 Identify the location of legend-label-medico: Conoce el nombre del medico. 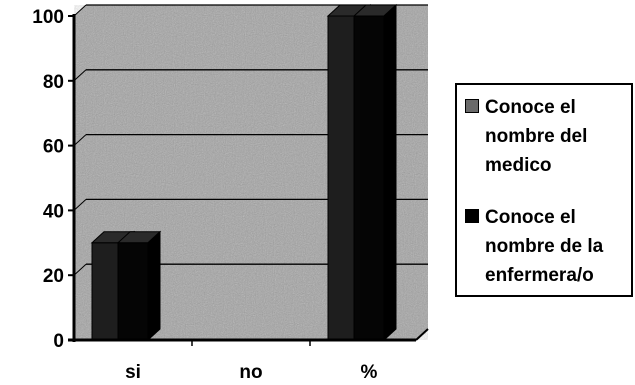
(536, 136).